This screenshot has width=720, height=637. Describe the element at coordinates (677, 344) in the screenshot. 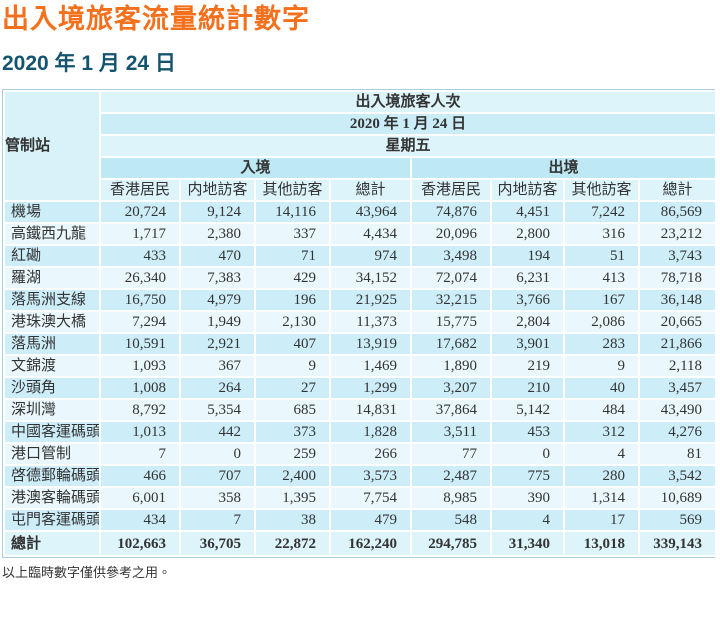

I see `passenger-count-cell: 21,866` at that location.